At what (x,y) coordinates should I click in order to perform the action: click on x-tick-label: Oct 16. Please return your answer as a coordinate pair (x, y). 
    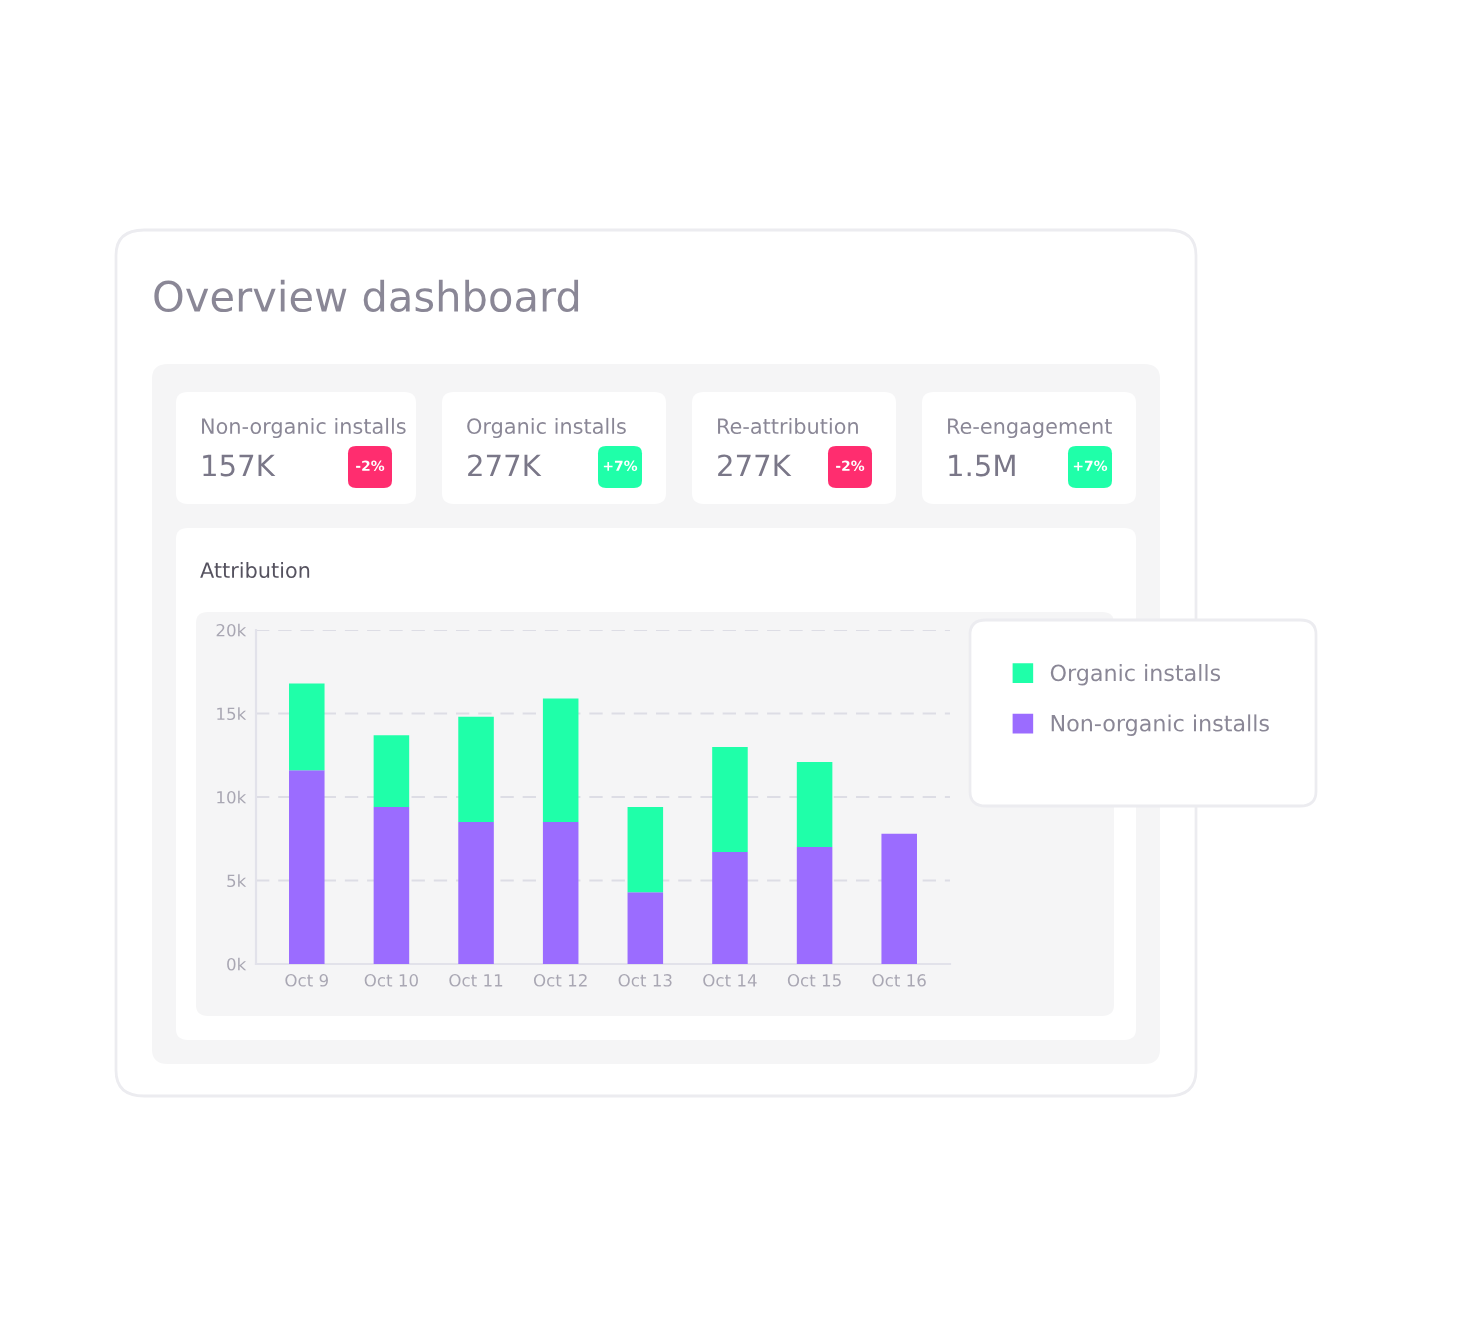
    Looking at the image, I should click on (899, 980).